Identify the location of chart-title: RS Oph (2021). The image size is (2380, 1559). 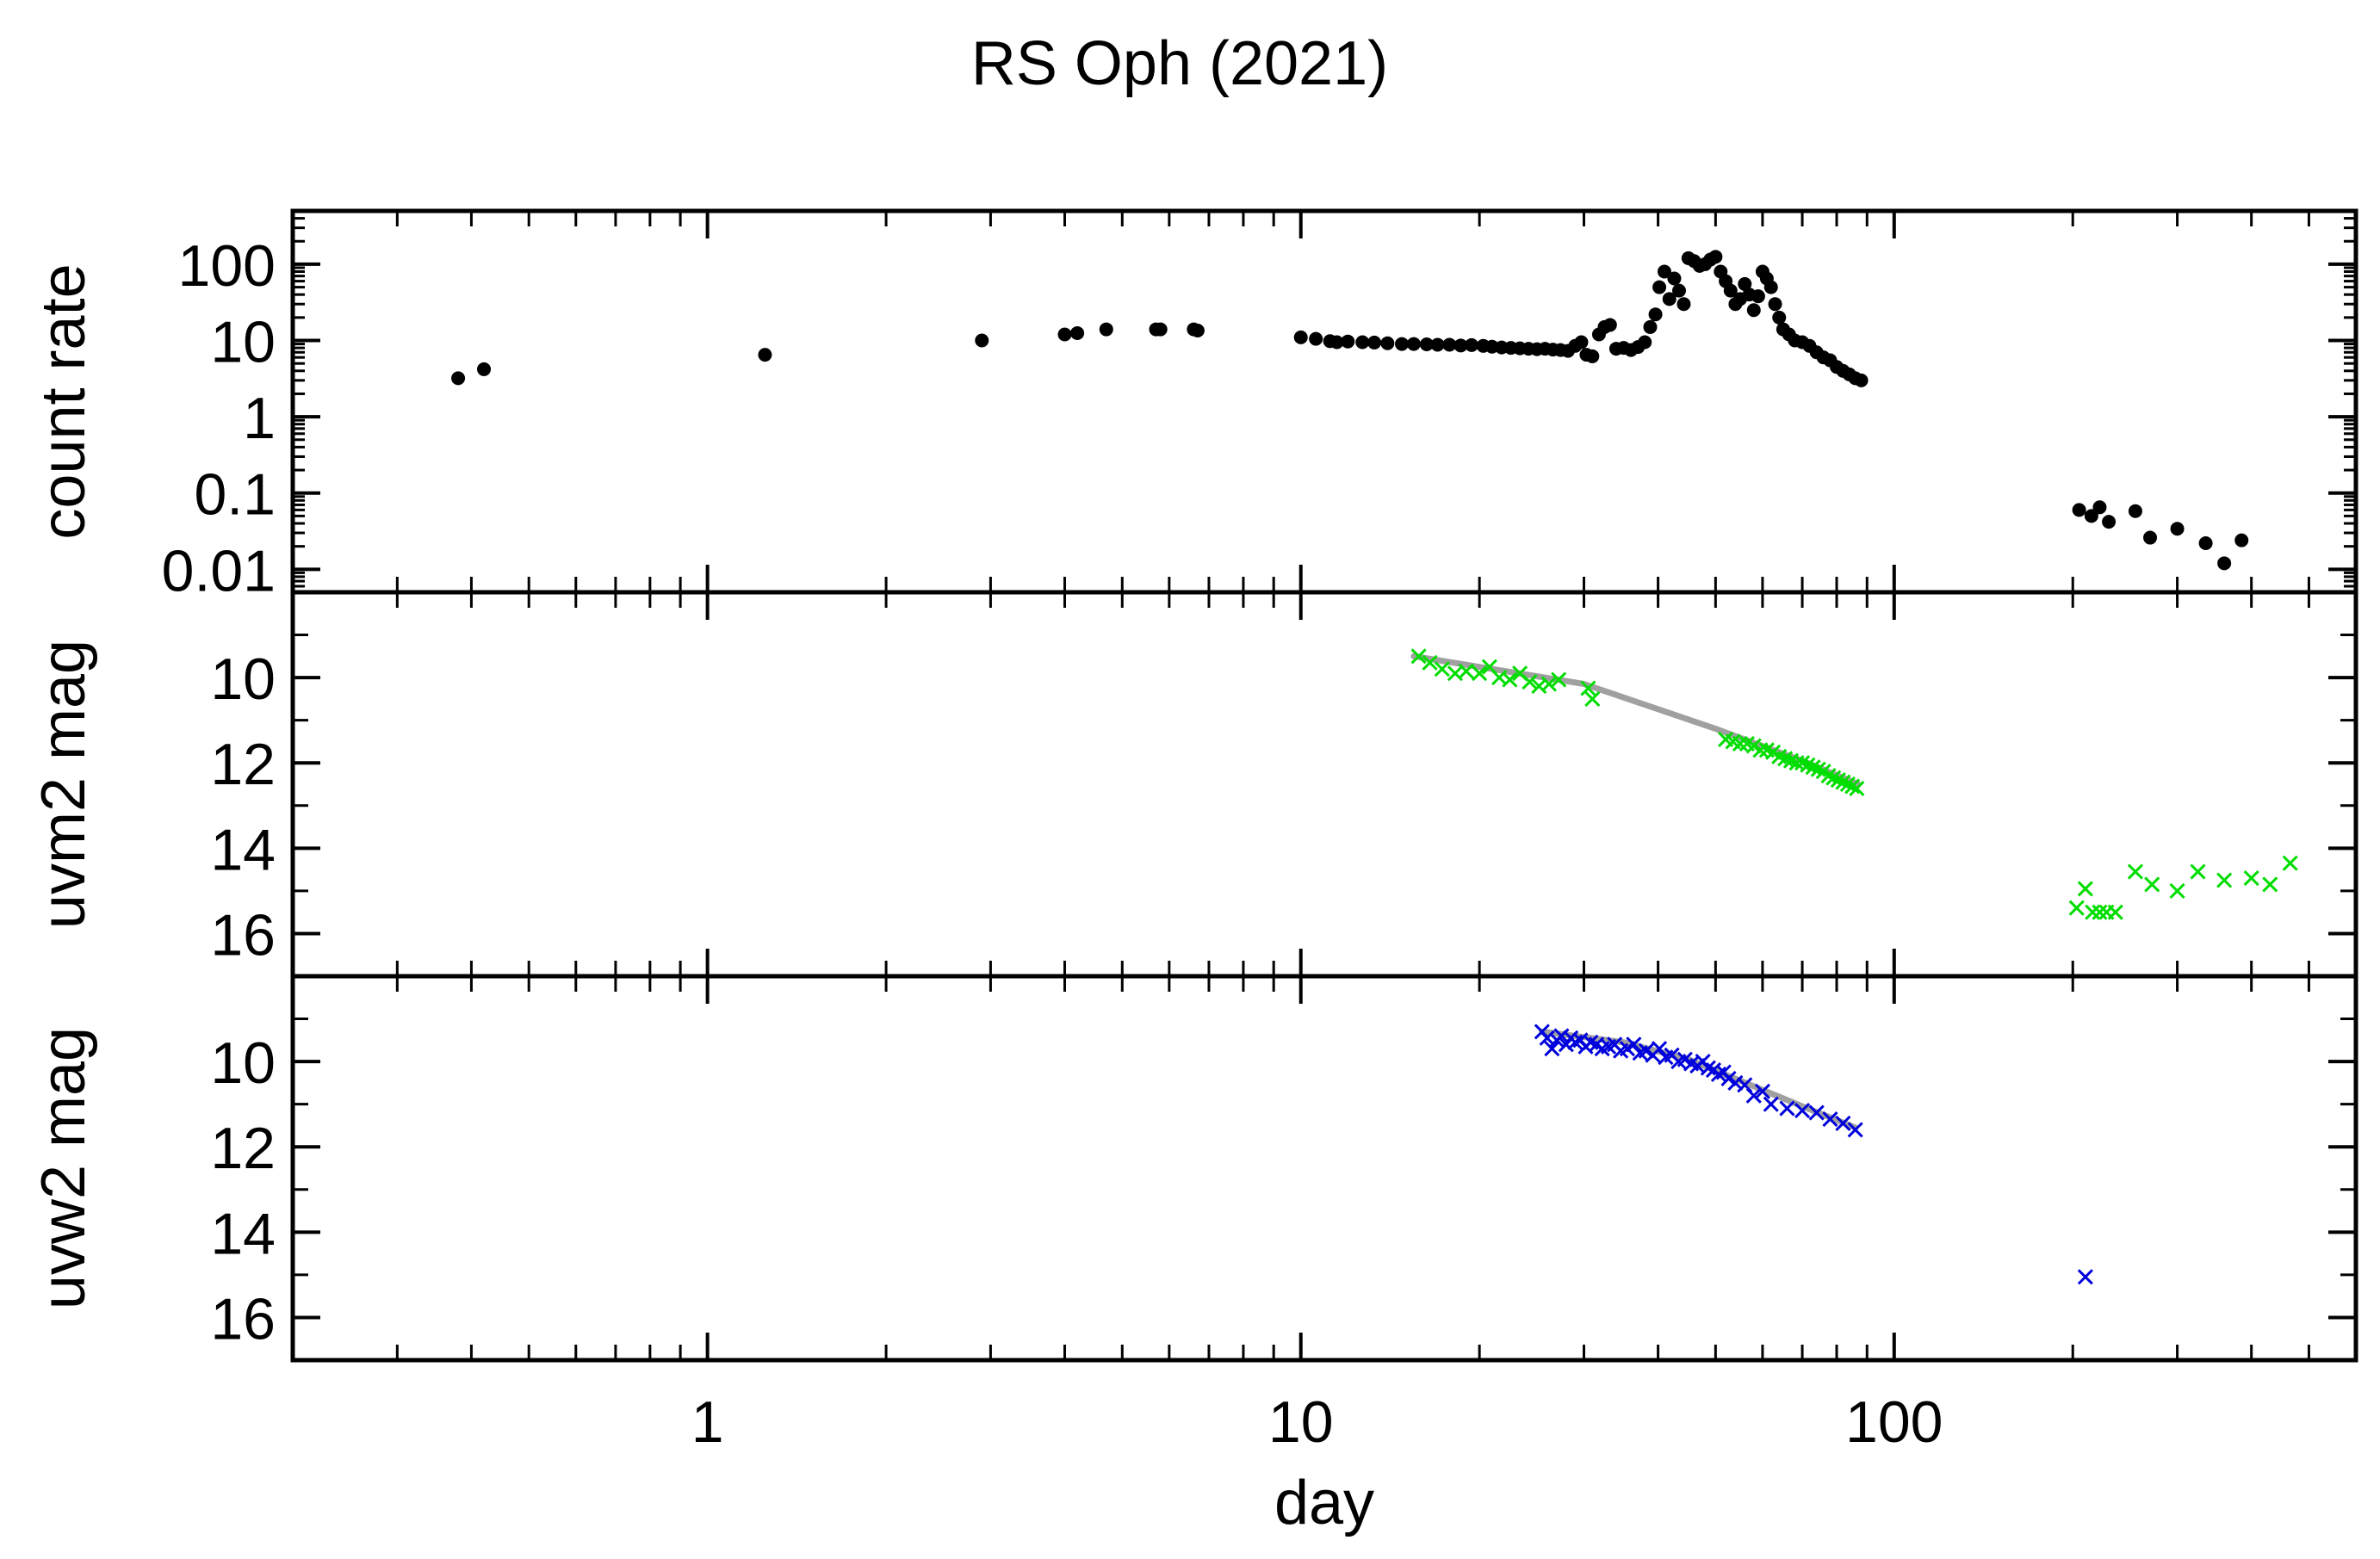
(1179, 63).